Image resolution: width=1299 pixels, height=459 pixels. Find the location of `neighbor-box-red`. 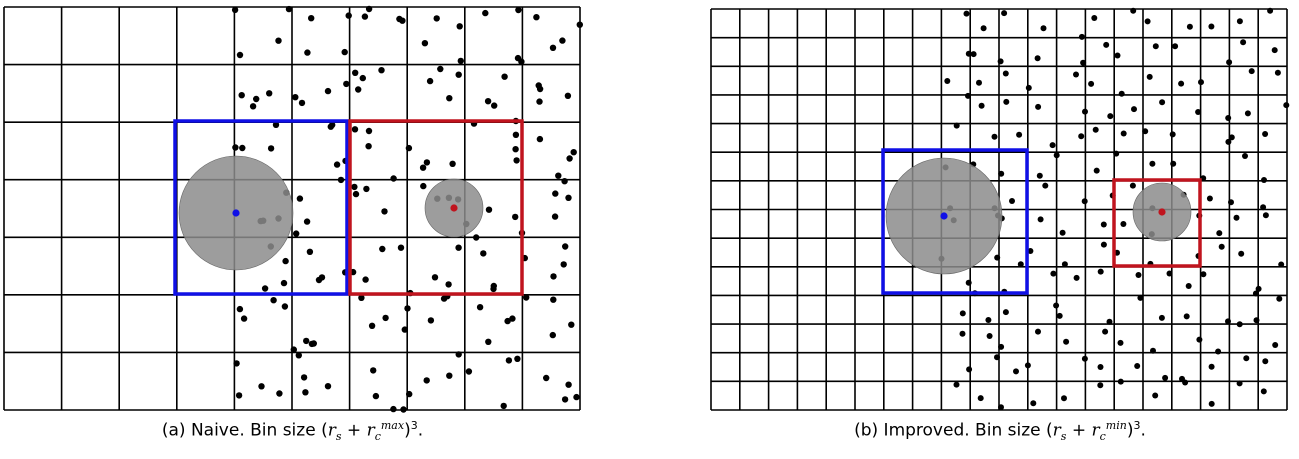

neighbor-box-red is located at coordinates (1157, 223).